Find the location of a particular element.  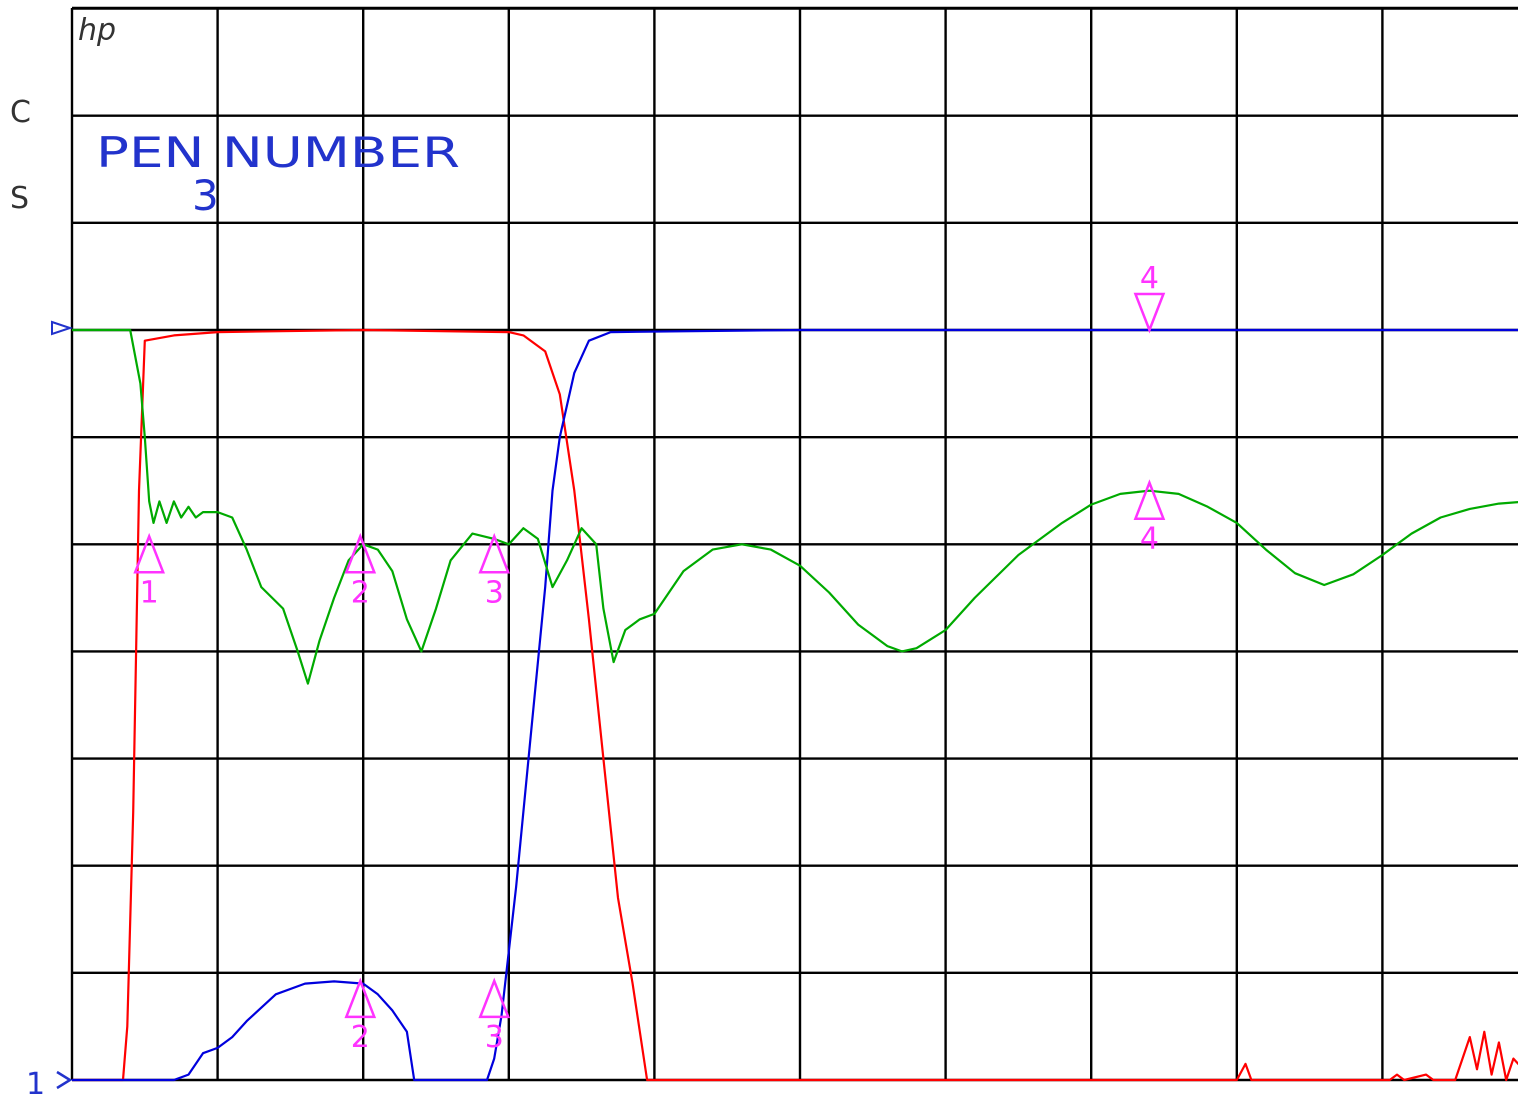

hp-logo: hp is located at coordinates (97, 30).